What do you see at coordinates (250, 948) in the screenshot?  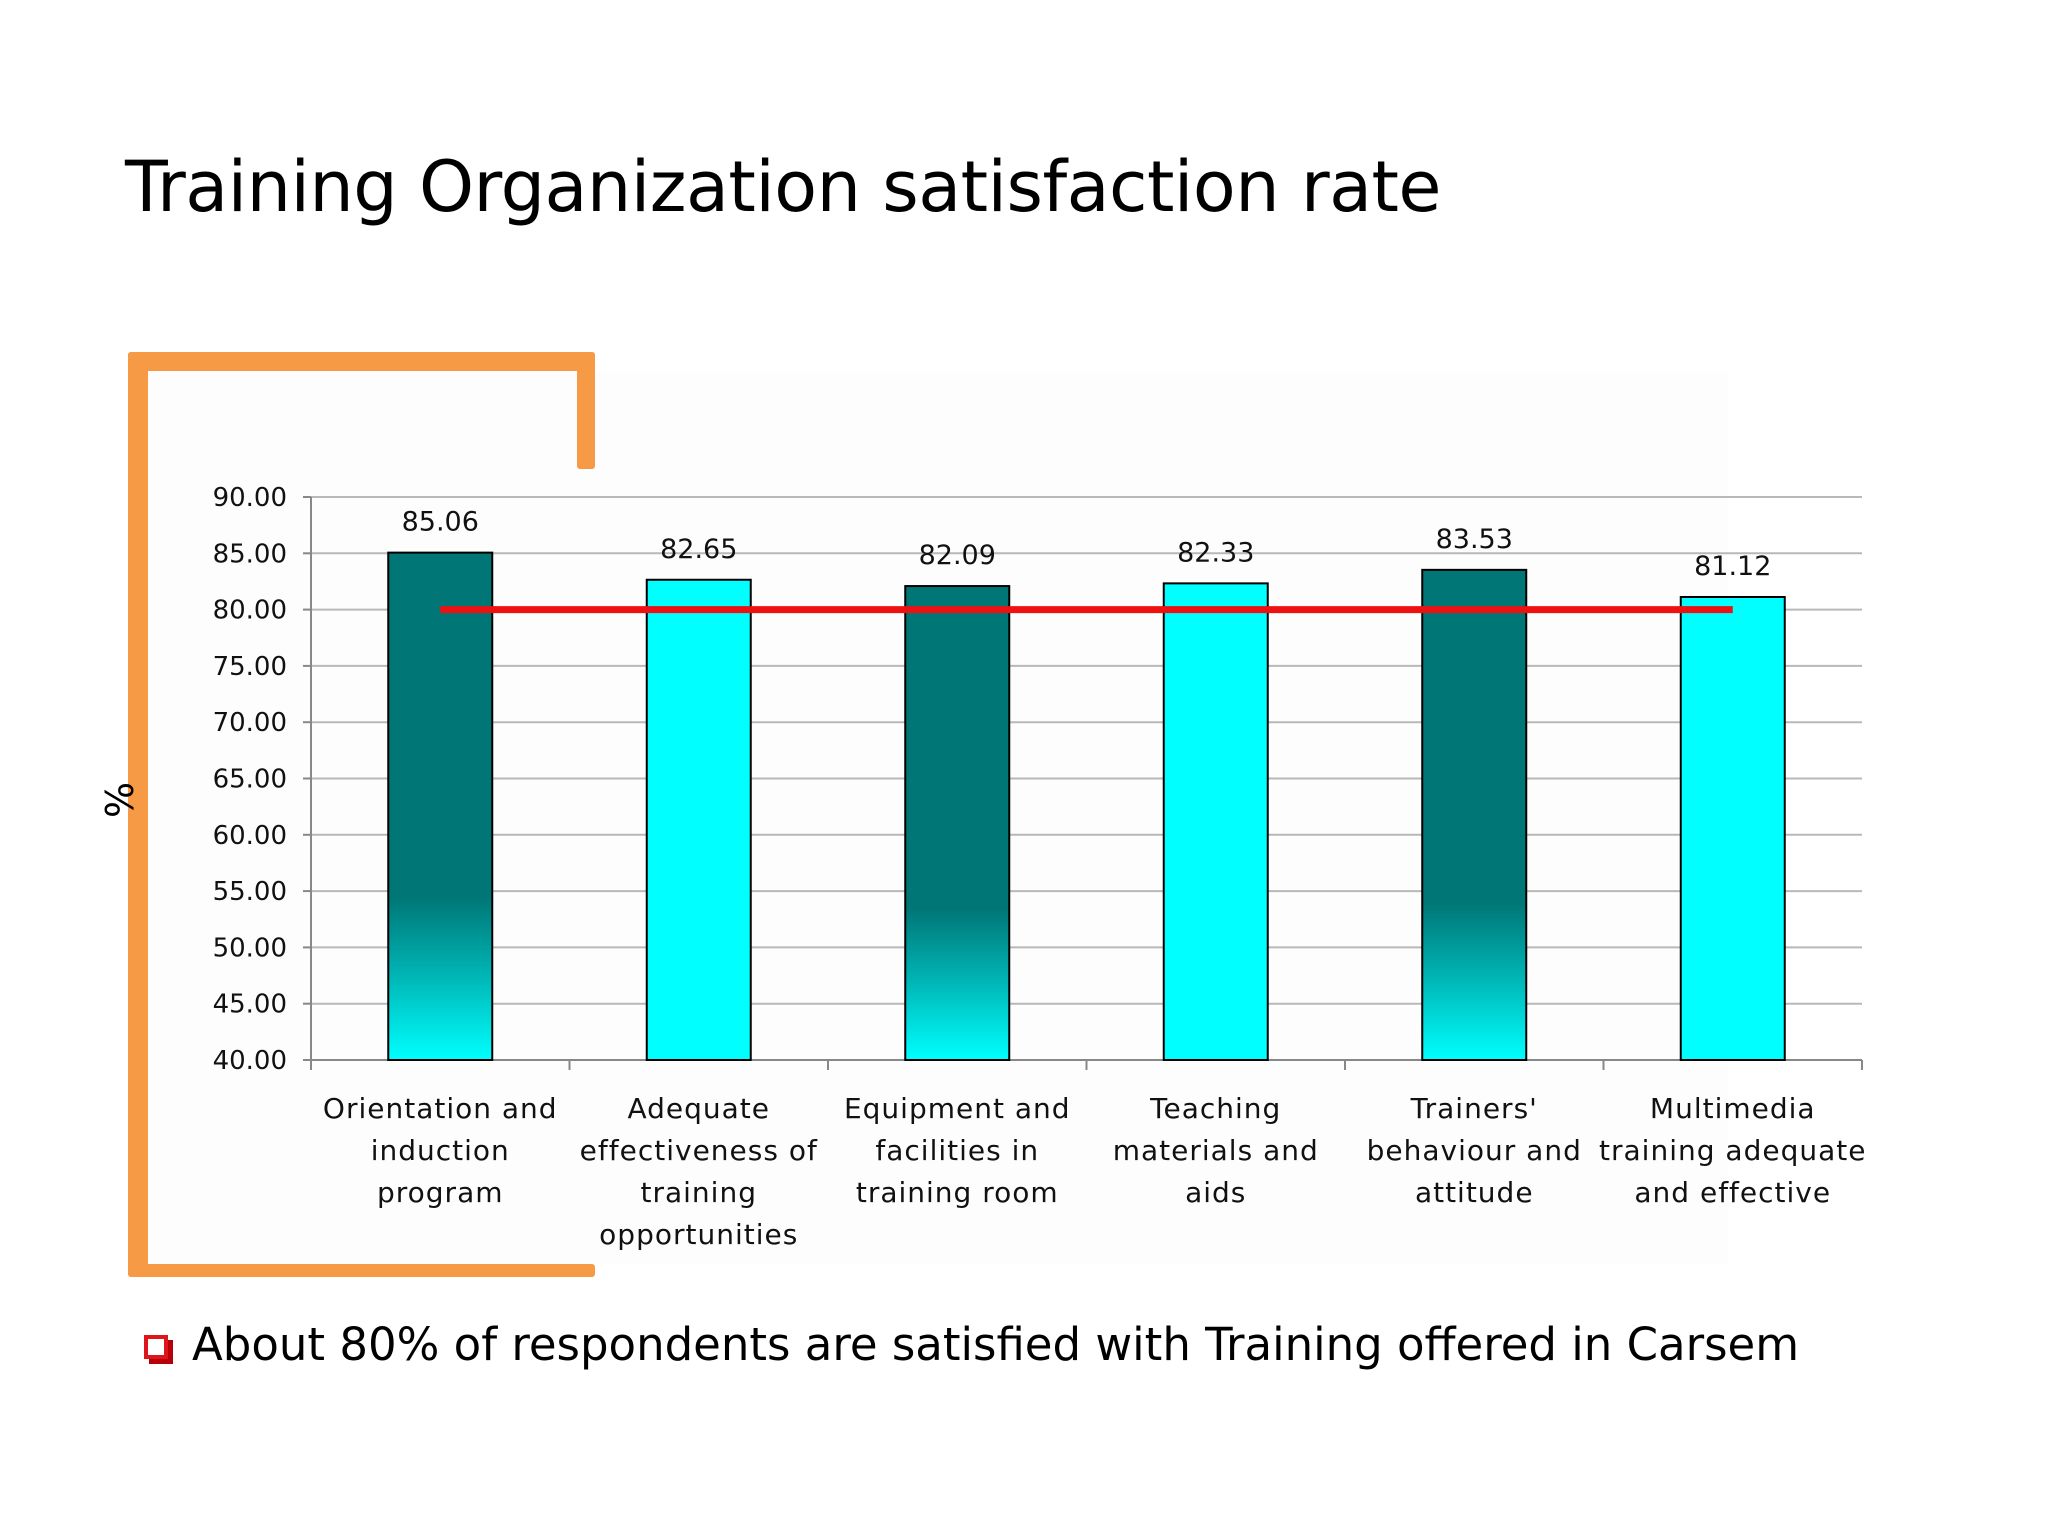 I see `y-tick-label: 50.00` at bounding box center [250, 948].